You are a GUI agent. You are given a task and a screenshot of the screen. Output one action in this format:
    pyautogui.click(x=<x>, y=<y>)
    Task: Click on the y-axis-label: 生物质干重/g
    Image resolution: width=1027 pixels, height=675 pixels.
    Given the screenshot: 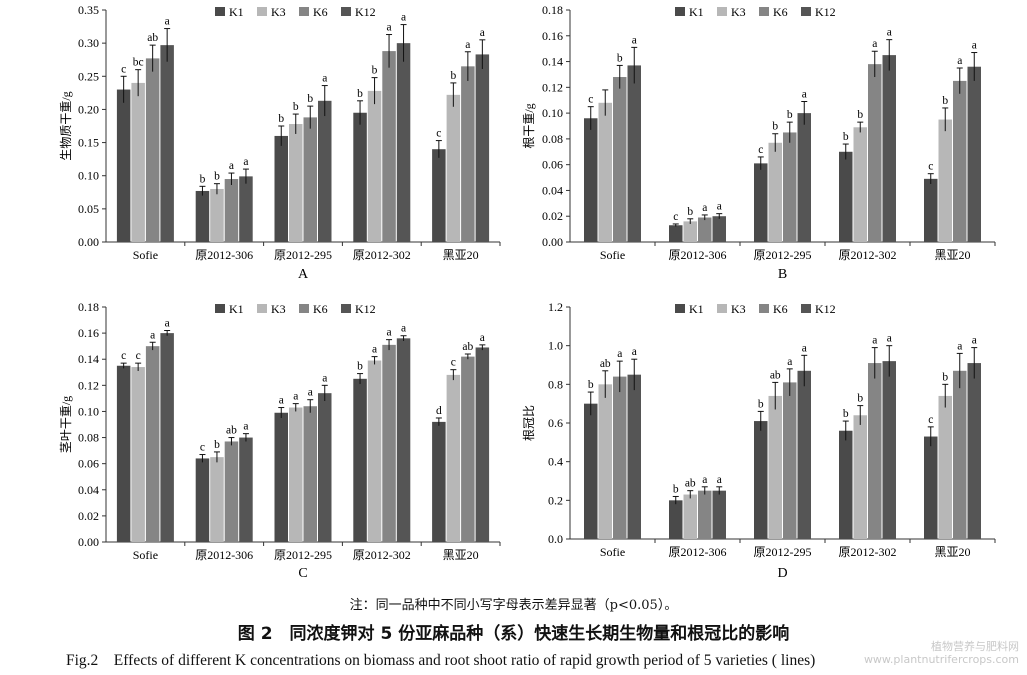 What is the action you would take?
    pyautogui.click(x=66, y=125)
    